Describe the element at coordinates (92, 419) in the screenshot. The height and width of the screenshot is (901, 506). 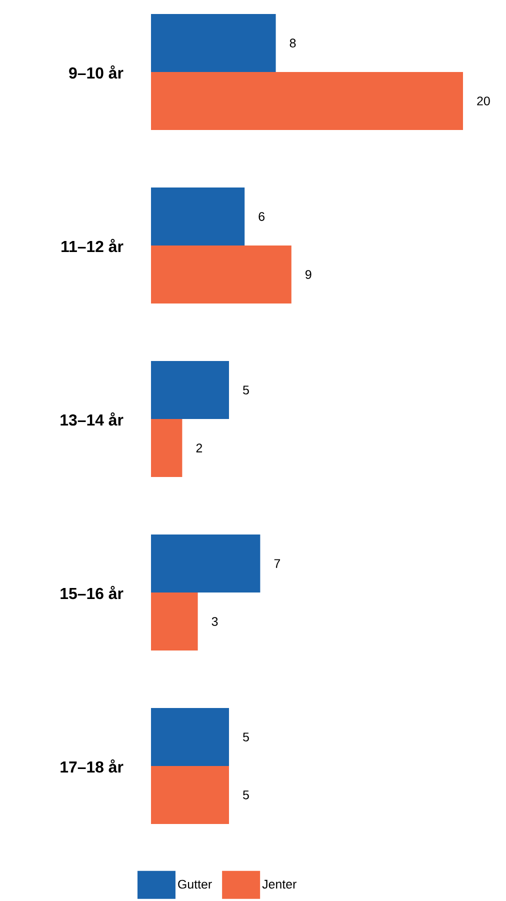
I see `y-tick-label: 13–14 år` at that location.